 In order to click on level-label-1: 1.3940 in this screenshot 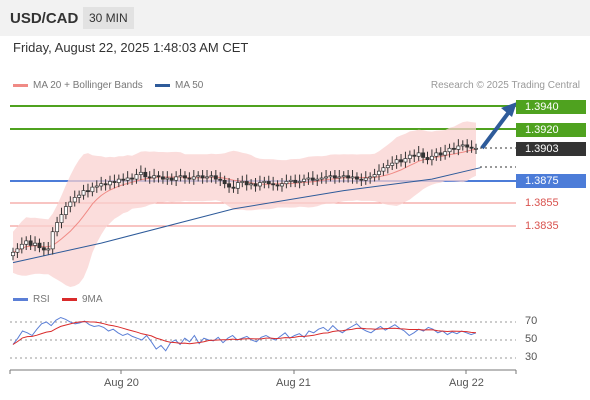, I will do `click(551, 107)`.